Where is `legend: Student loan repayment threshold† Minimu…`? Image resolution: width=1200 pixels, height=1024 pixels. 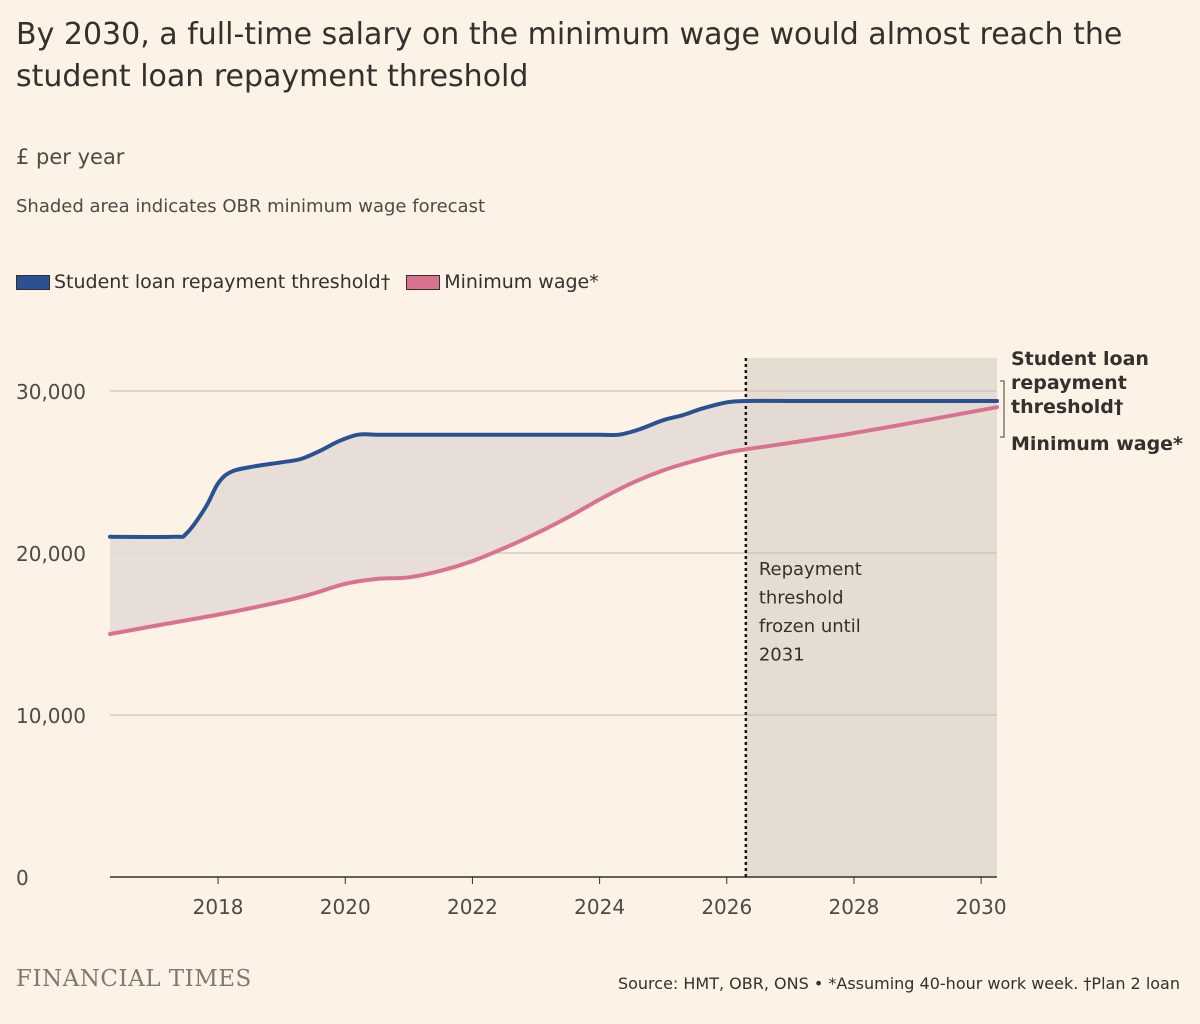
legend: Student loan repayment threshold† Minimu… is located at coordinates (315, 282).